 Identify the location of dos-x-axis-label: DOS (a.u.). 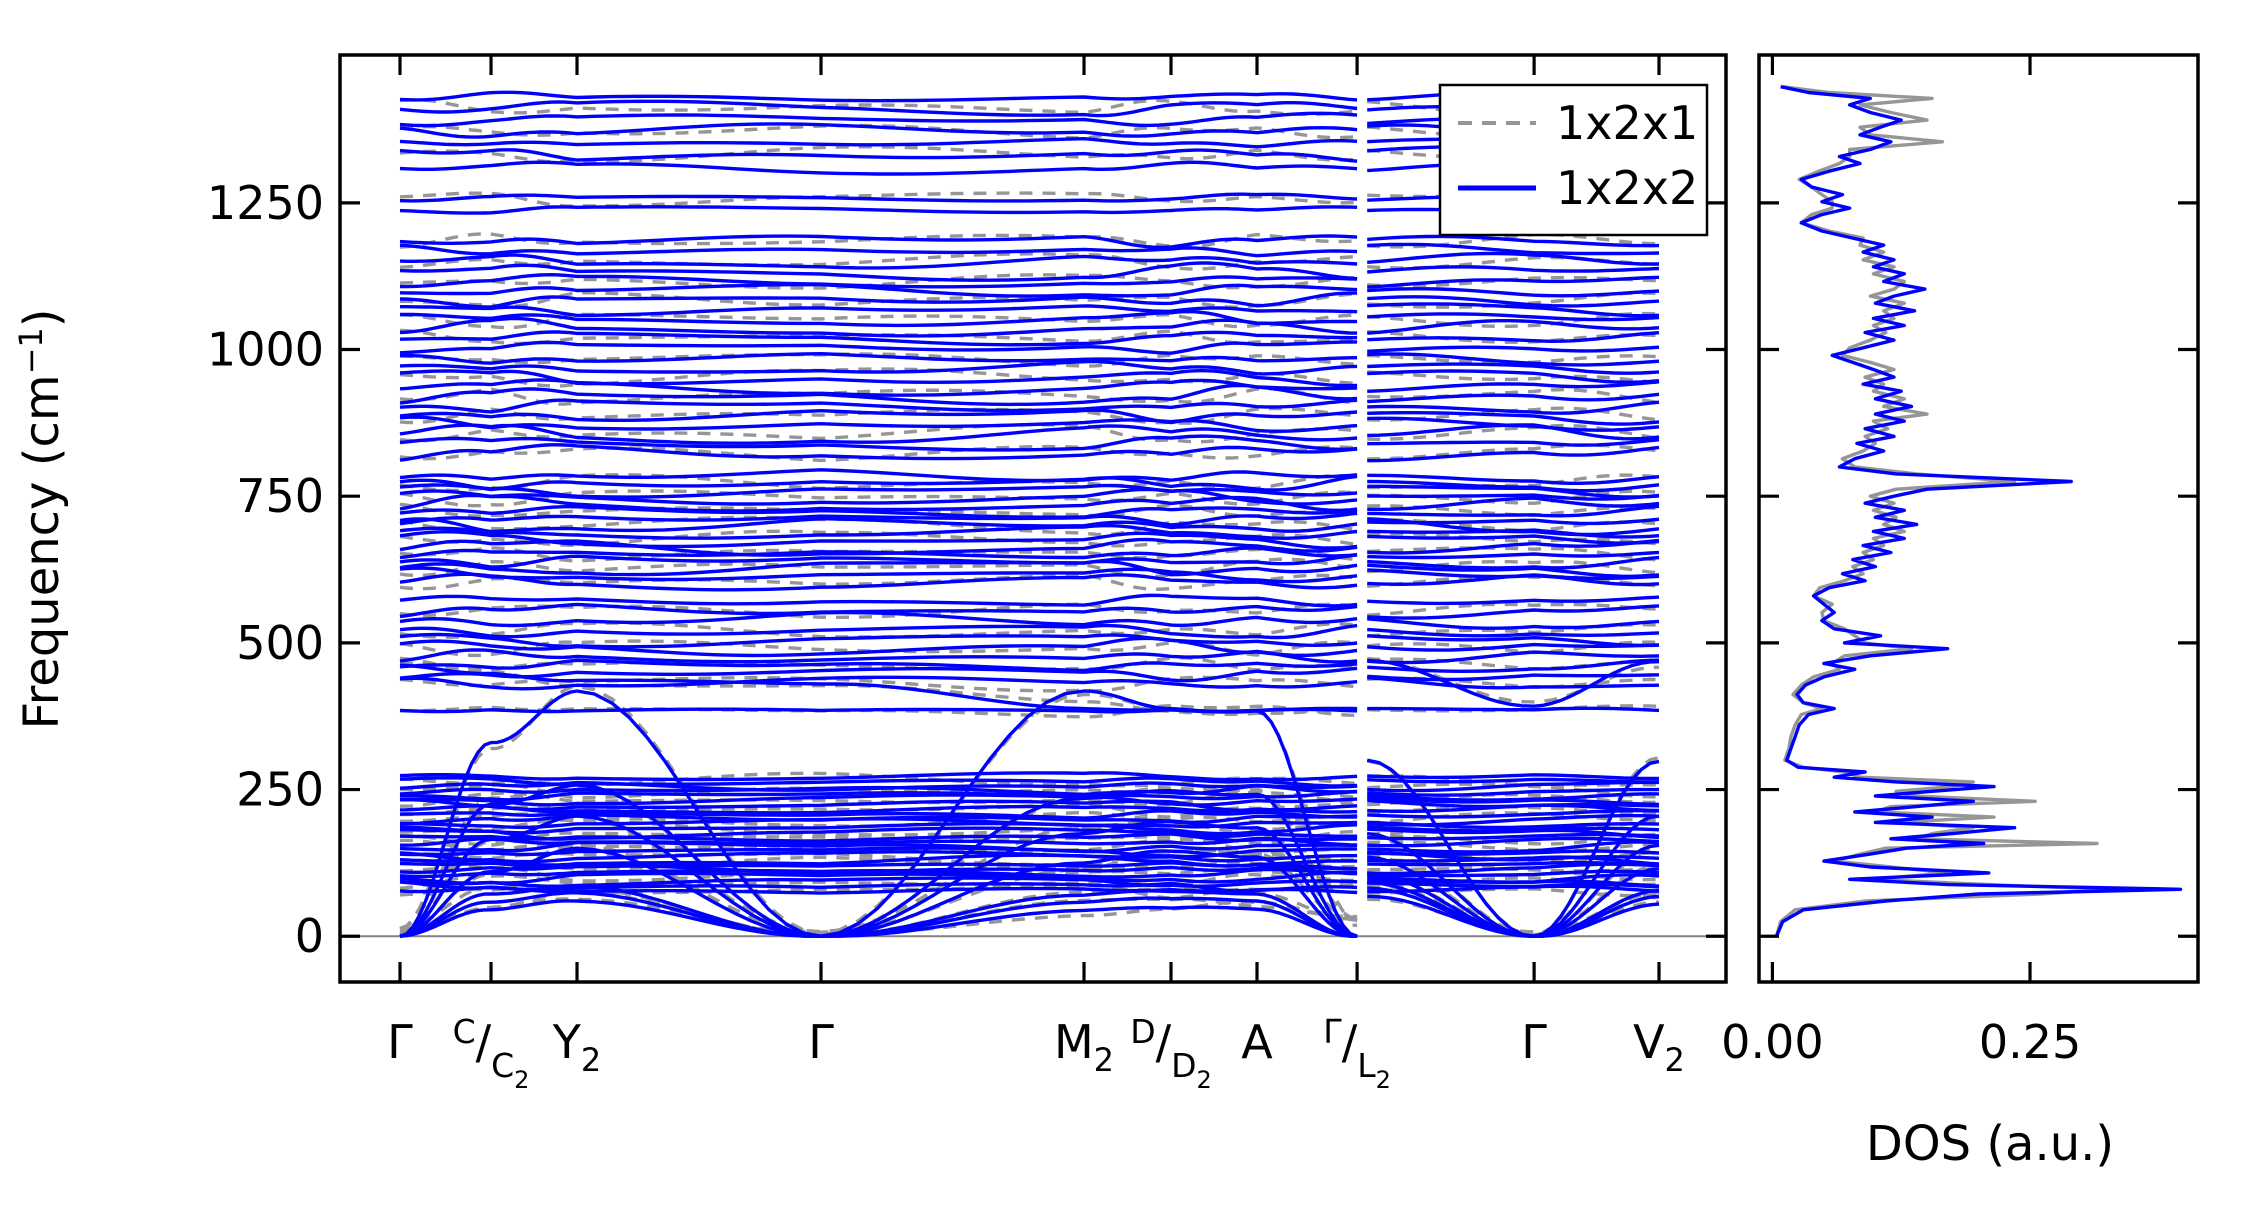
(1990, 1144).